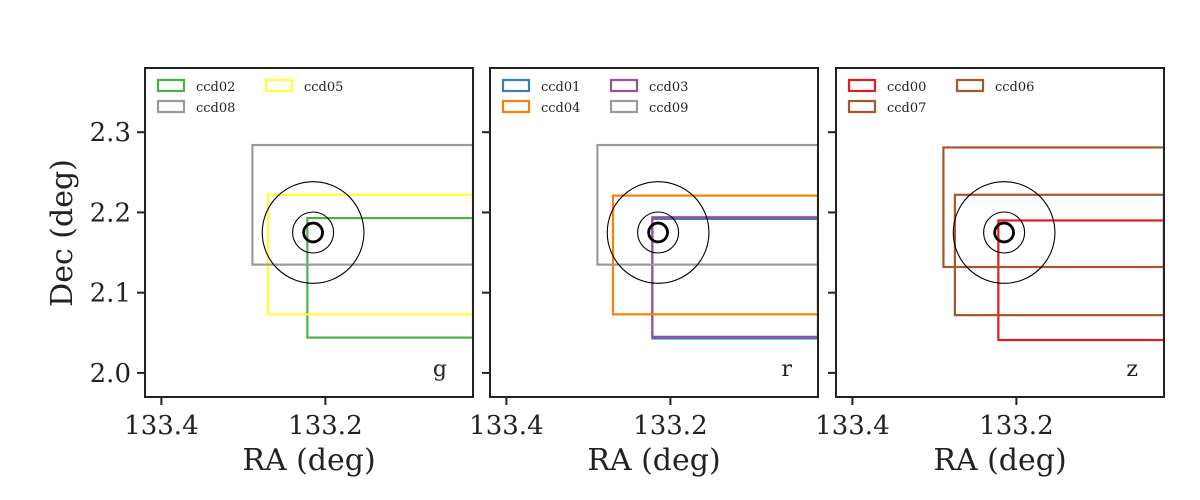 Image resolution: width=1200 pixels, height=500 pixels. What do you see at coordinates (215, 87) in the screenshot?
I see `legend-label-ccd02: ccd02` at bounding box center [215, 87].